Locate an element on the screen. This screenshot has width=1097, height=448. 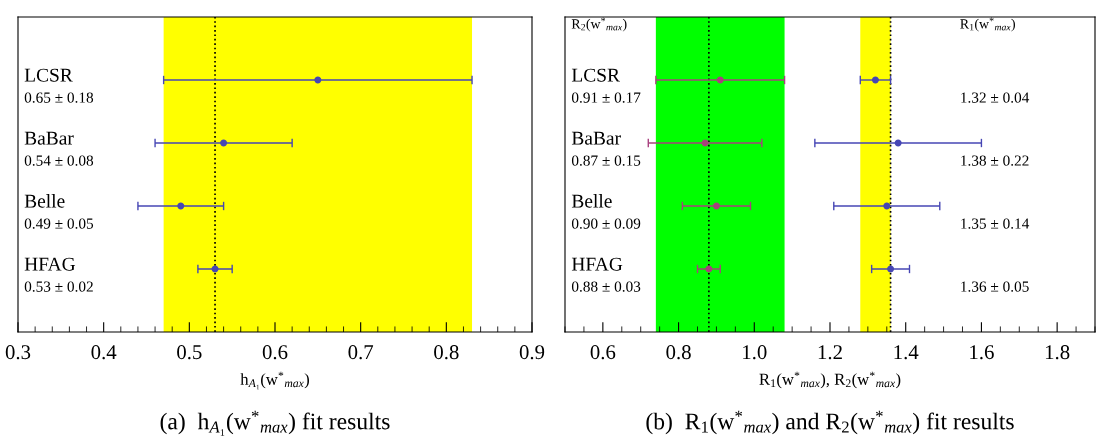
annotation: 0.54 ± 0.08 is located at coordinates (59, 160).